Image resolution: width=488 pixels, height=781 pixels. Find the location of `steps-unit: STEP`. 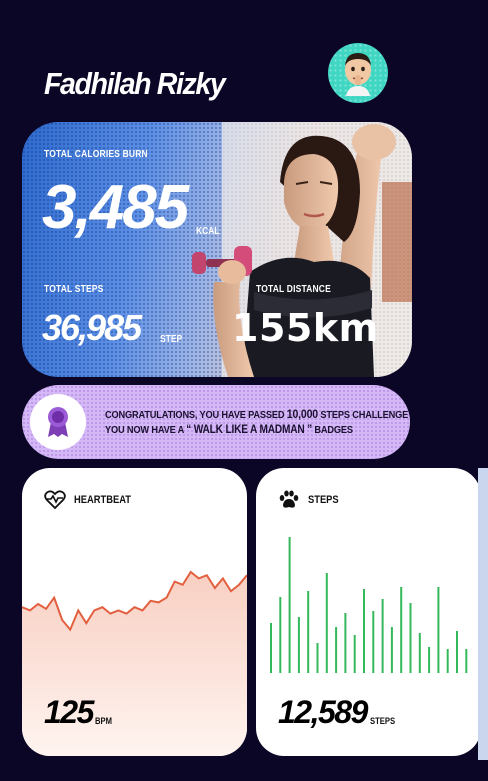

steps-unit: STEP is located at coordinates (171, 339).